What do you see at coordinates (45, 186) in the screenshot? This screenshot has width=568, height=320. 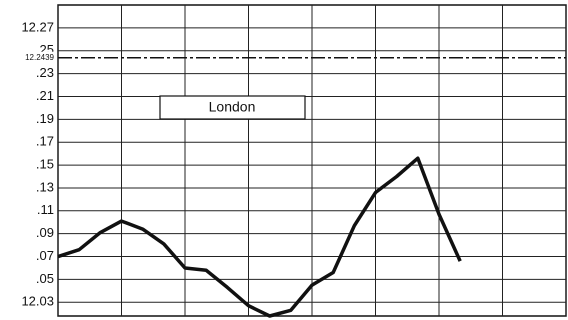 I see `y-tick-label: .13` at bounding box center [45, 186].